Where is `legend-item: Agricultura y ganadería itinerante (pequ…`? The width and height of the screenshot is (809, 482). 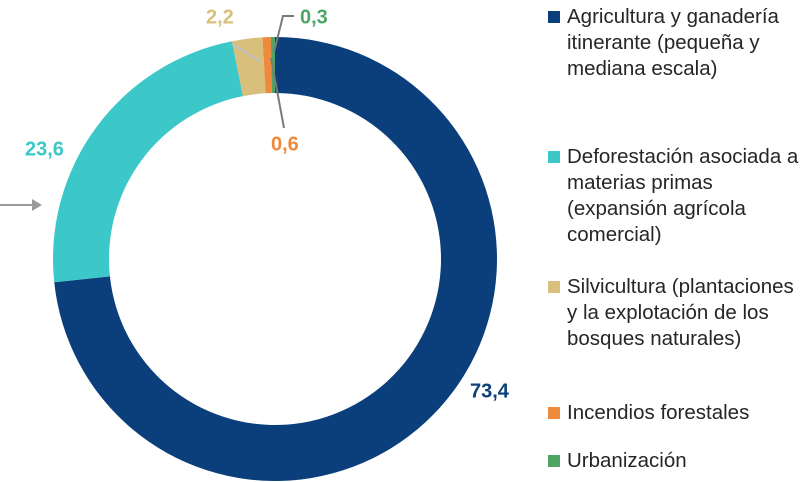
legend-item: Agricultura y ganadería itinerante (pequ… is located at coordinates (677, 43).